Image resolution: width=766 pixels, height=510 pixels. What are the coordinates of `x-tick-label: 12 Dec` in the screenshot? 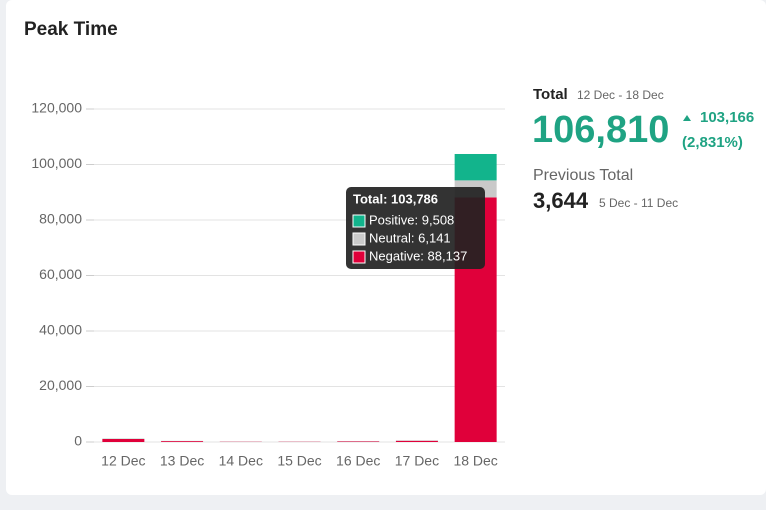 It's located at (123, 461).